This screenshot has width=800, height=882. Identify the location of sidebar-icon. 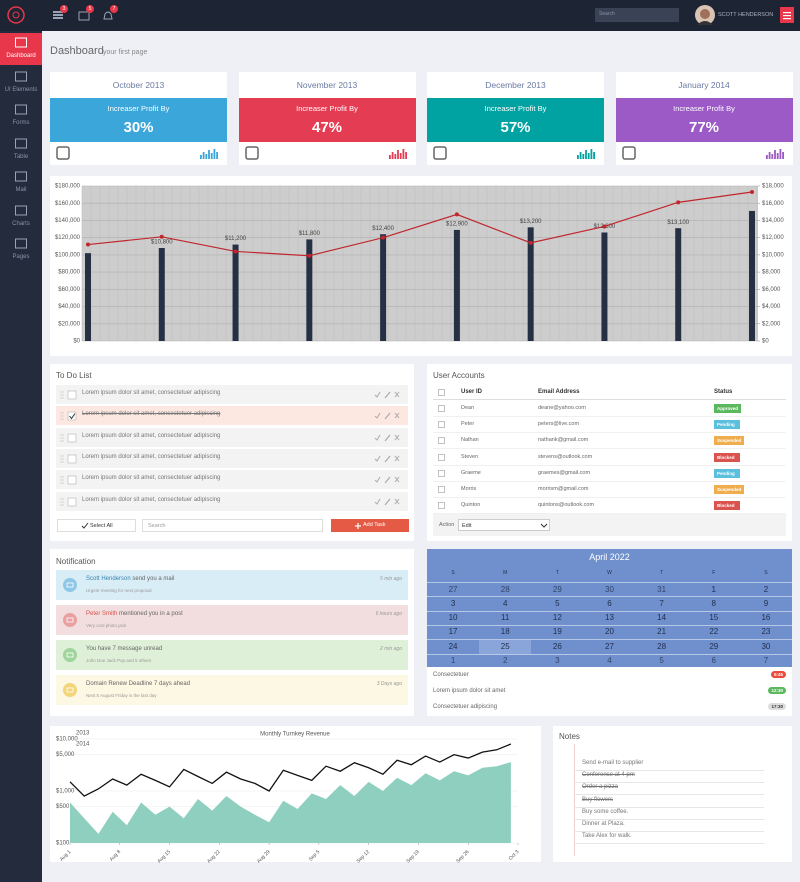
(21, 76).